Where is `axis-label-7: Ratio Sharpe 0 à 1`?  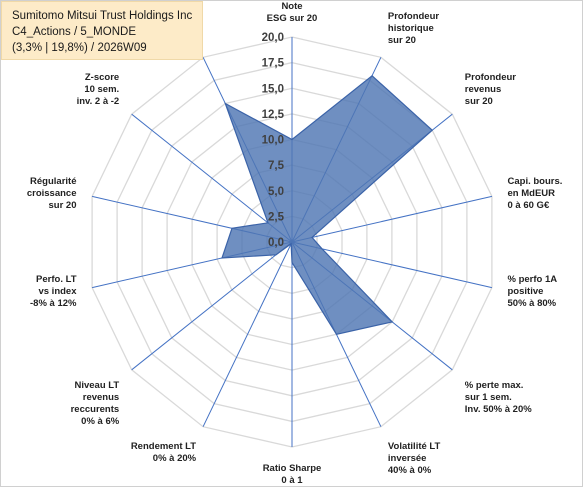 axis-label-7: Ratio Sharpe 0 à 1 is located at coordinates (292, 474).